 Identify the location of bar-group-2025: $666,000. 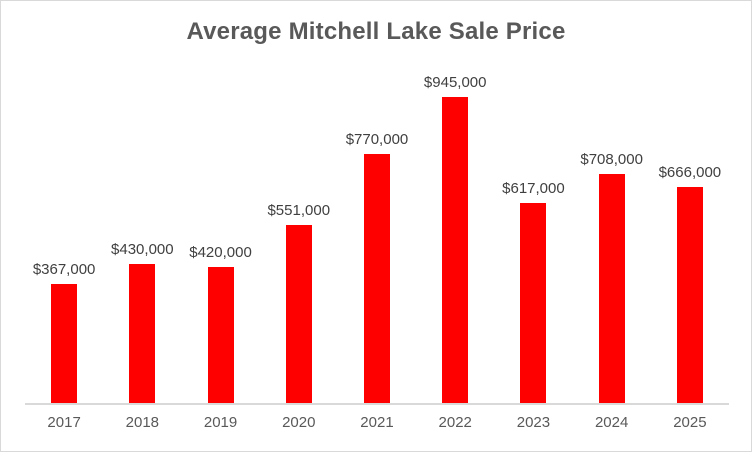
(690, 202).